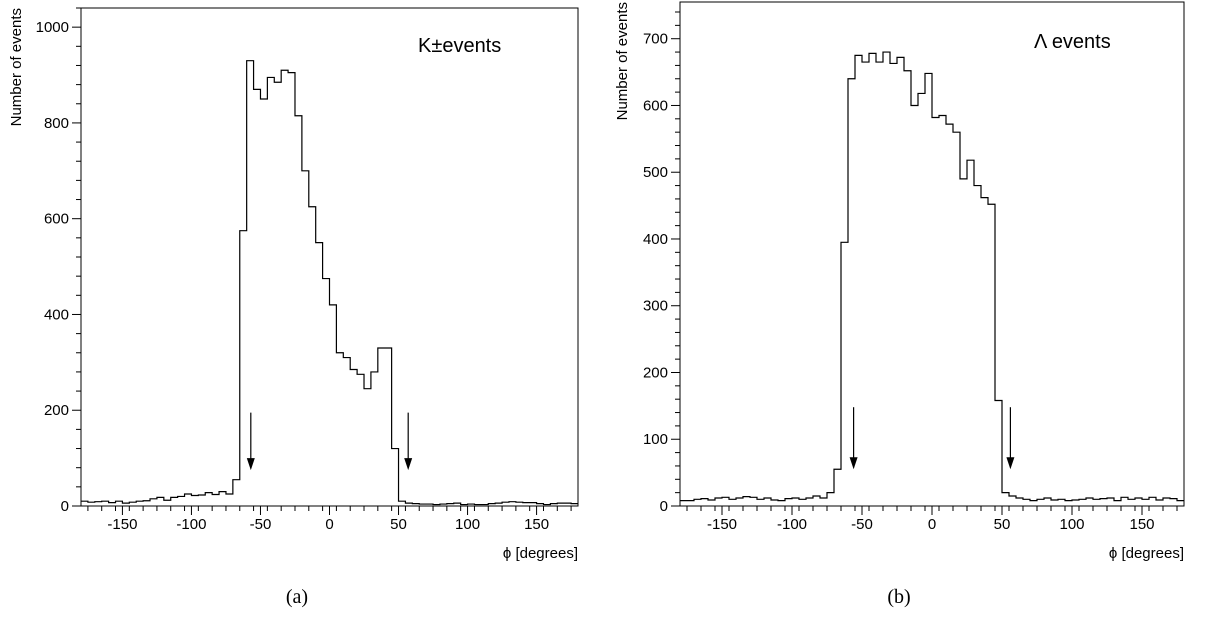  What do you see at coordinates (65, 506) in the screenshot?
I see `y-tick-label: 0` at bounding box center [65, 506].